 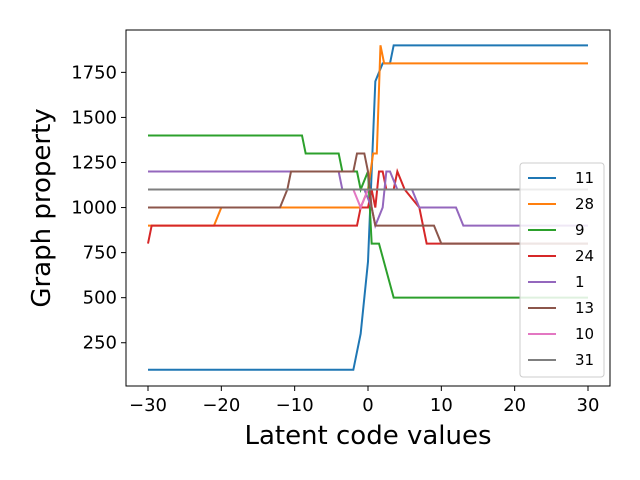 What do you see at coordinates (441, 405) in the screenshot?
I see `x-tick-label: 10` at bounding box center [441, 405].